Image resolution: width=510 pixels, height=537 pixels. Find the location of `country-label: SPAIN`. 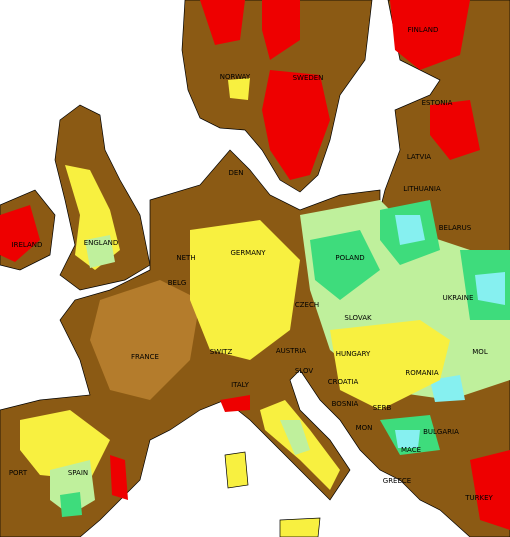

country-label: SPAIN is located at coordinates (78, 473).